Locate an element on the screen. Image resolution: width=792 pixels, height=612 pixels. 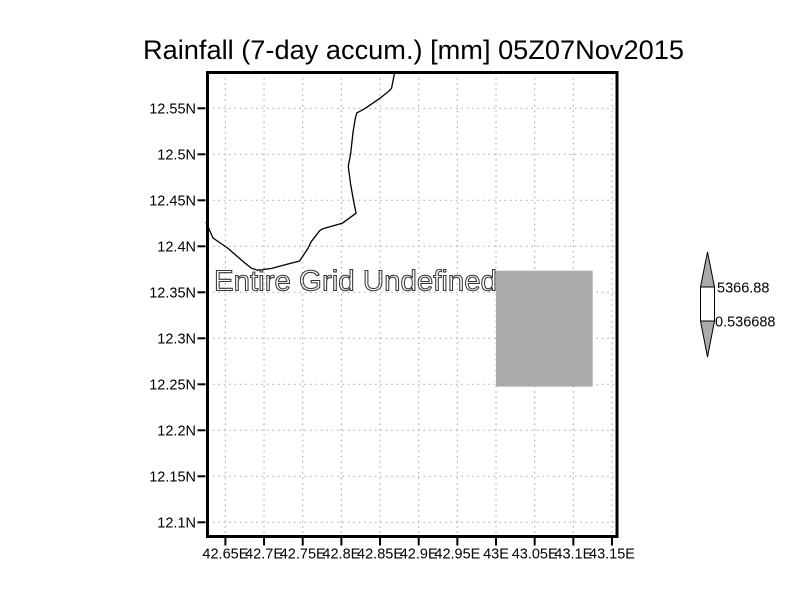
y-tick-label: 12.3N is located at coordinates (176, 339).